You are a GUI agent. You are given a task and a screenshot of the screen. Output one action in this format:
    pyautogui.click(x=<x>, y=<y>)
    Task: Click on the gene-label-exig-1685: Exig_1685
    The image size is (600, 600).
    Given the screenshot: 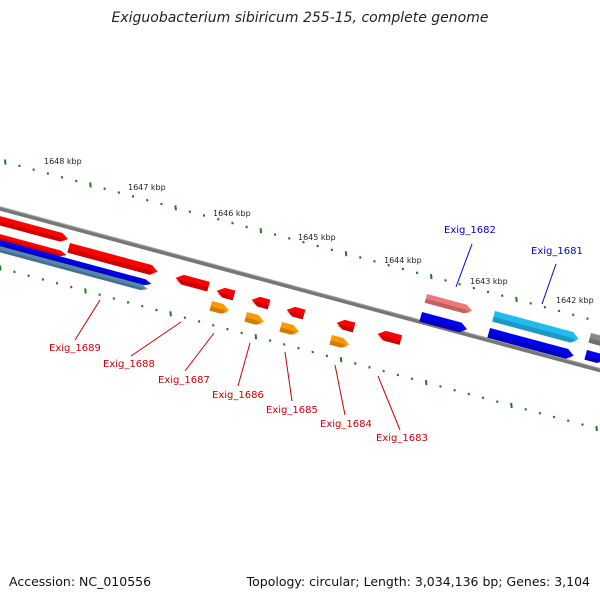 What is the action you would take?
    pyautogui.click(x=292, y=410)
    